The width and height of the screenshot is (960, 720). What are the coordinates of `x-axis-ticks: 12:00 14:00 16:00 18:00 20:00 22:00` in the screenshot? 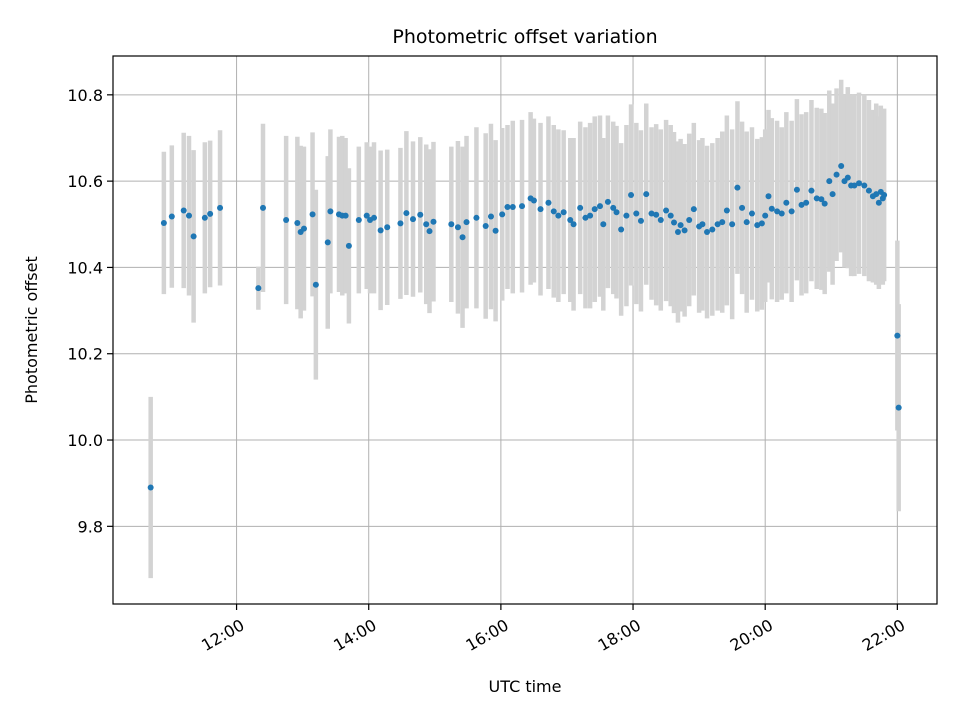 It's located at (553, 629).